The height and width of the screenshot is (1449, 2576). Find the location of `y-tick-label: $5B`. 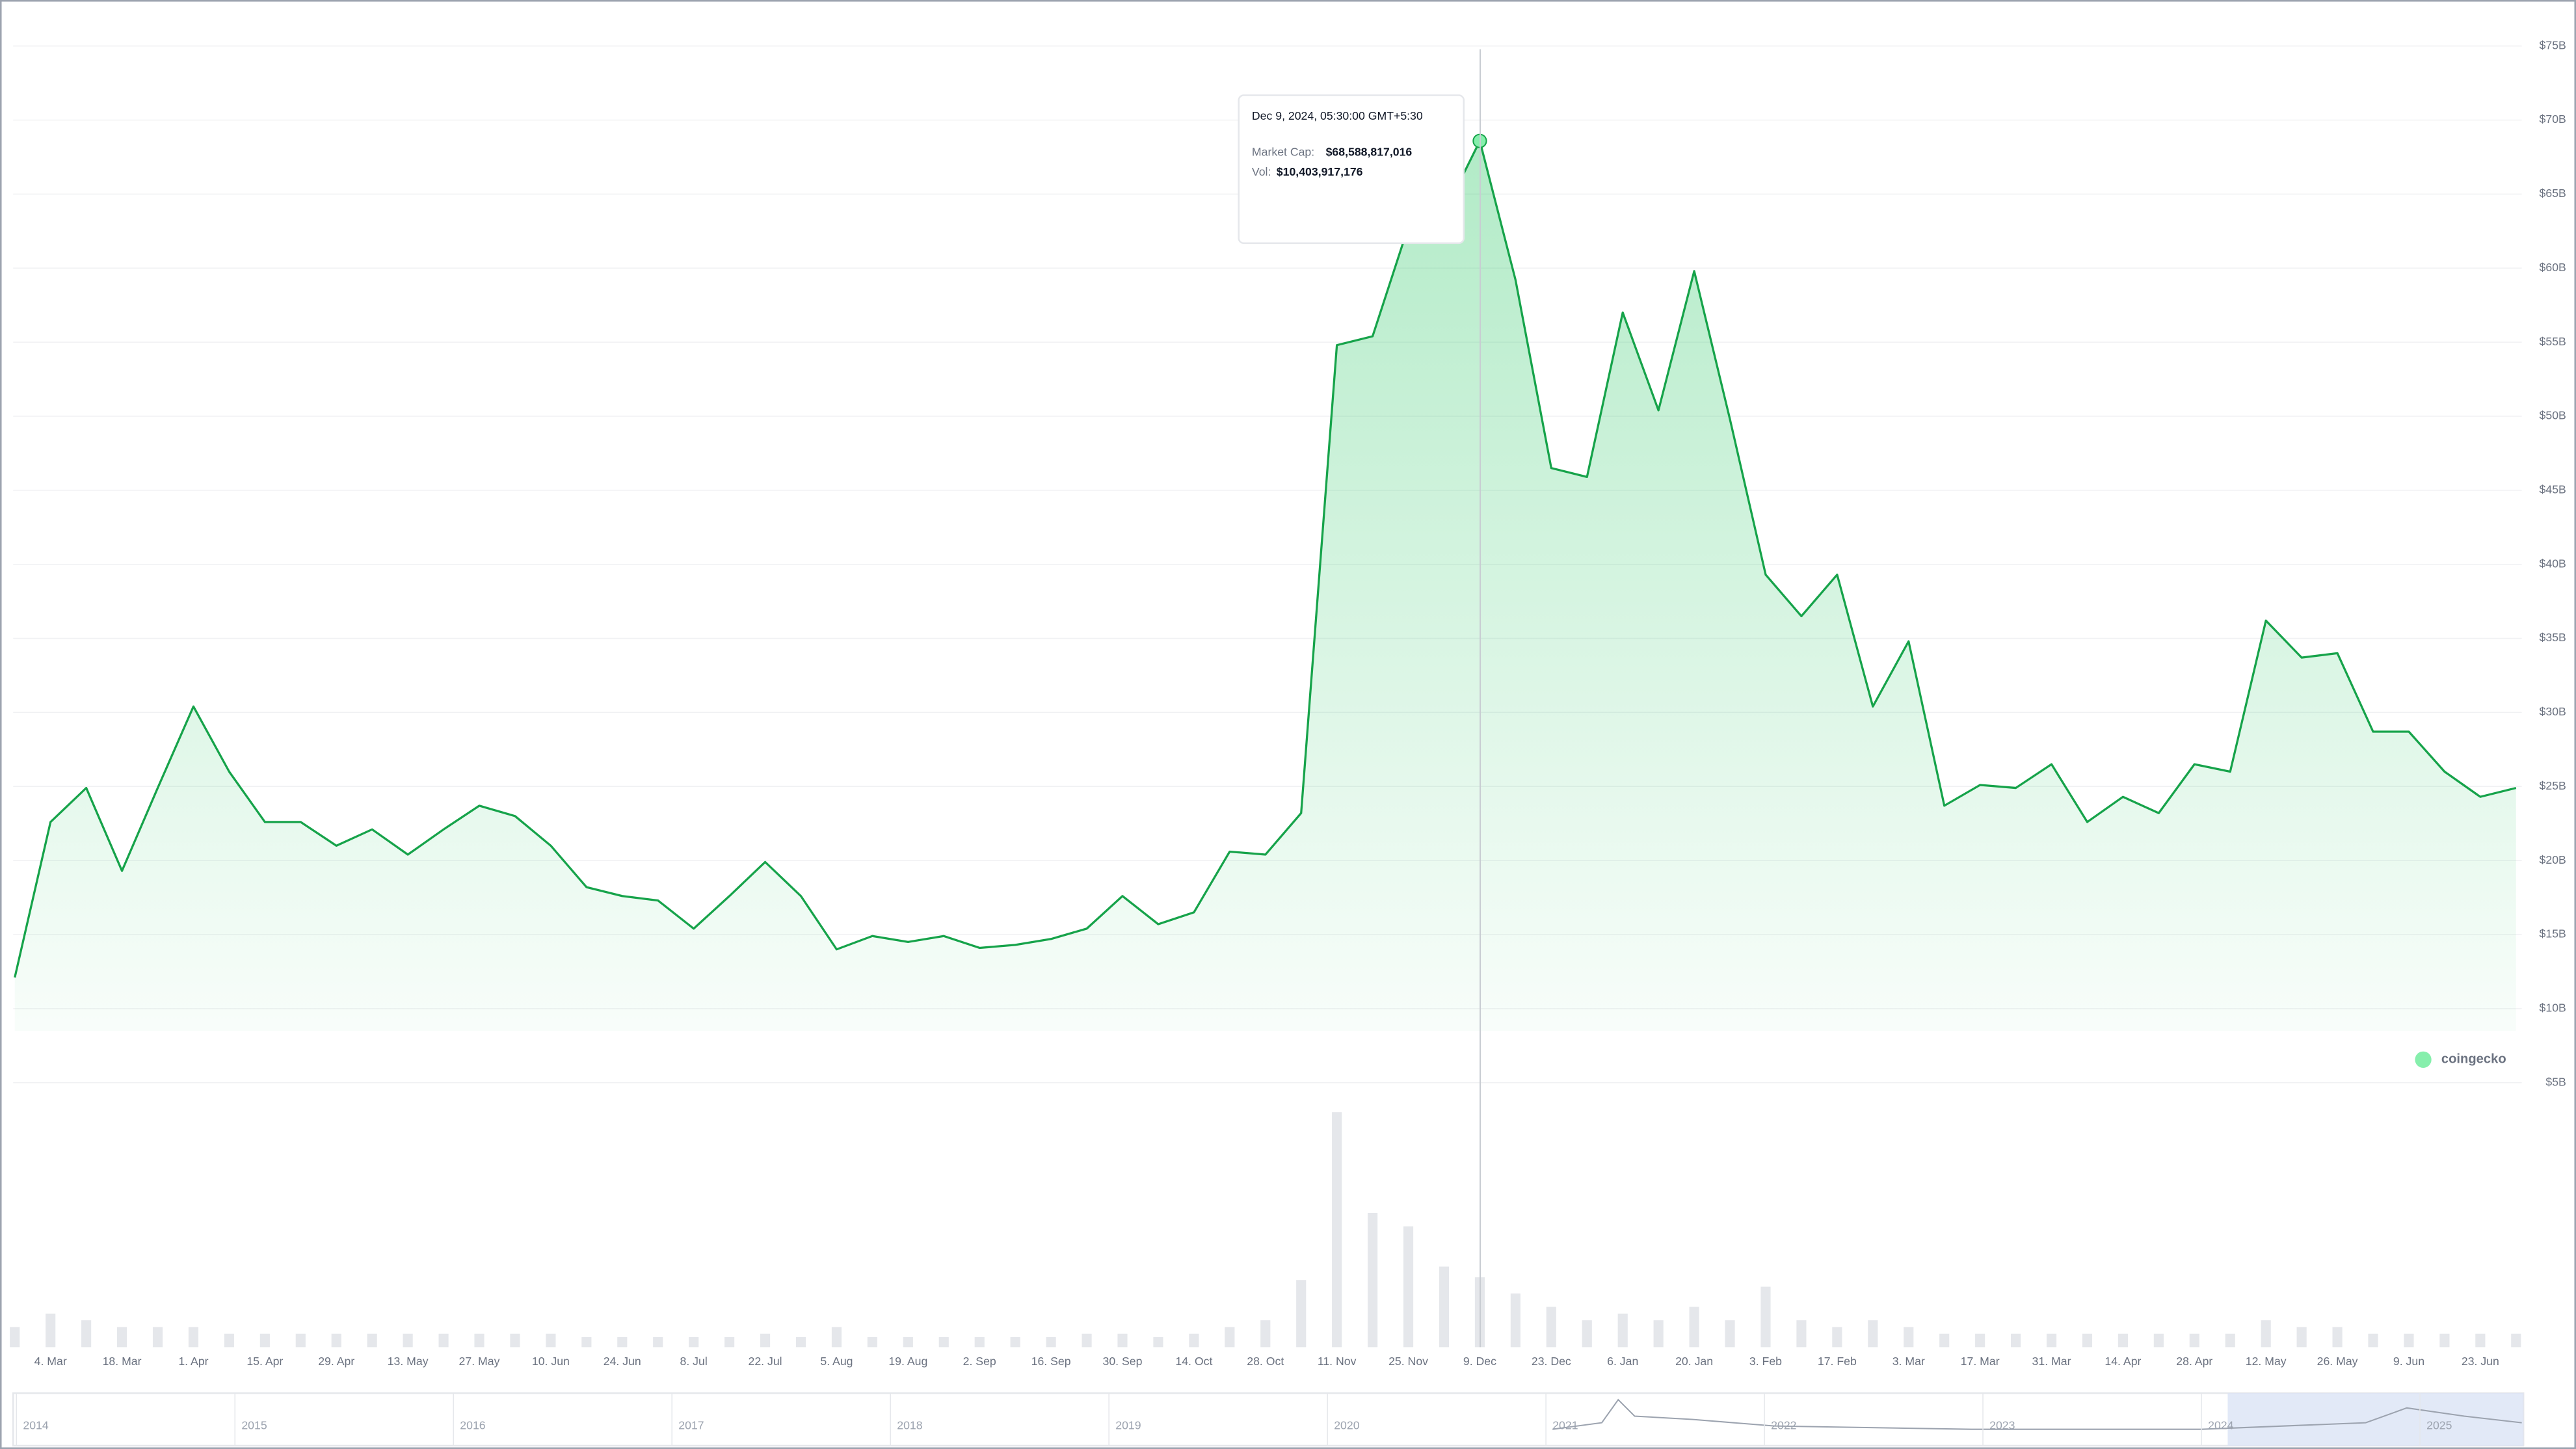

y-tick-label: $5B is located at coordinates (2555, 1081).